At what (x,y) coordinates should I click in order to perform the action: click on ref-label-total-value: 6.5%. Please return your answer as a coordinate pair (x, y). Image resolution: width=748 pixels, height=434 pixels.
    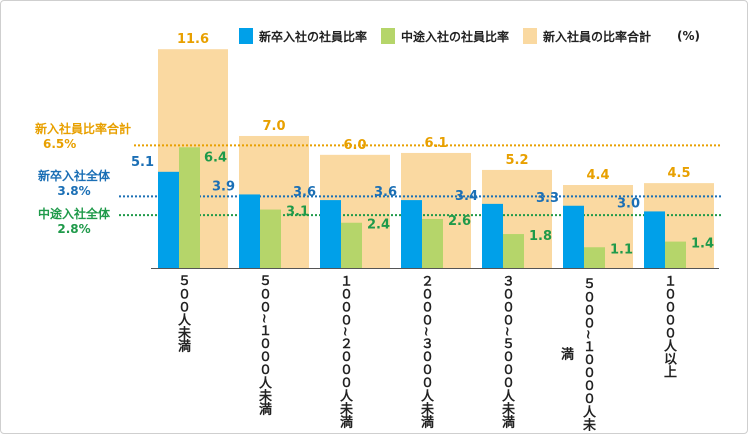
    Looking at the image, I should click on (60, 144).